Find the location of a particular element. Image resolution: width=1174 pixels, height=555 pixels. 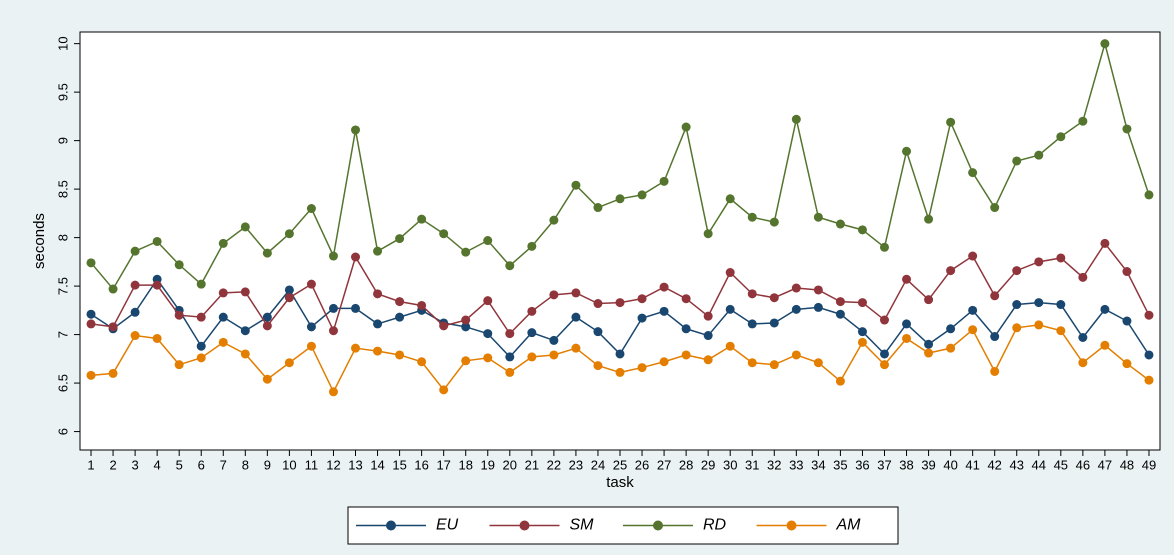

x-tick-label: 2 is located at coordinates (112, 464).